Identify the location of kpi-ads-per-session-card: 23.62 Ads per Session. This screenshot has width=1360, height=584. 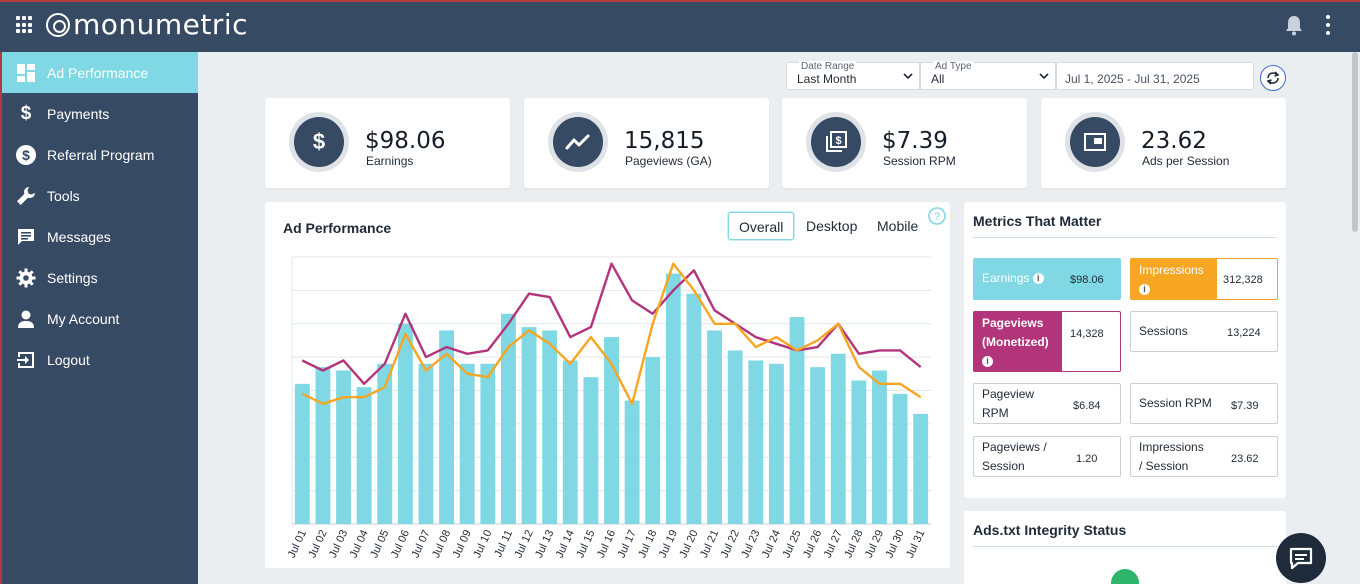
(1163, 143).